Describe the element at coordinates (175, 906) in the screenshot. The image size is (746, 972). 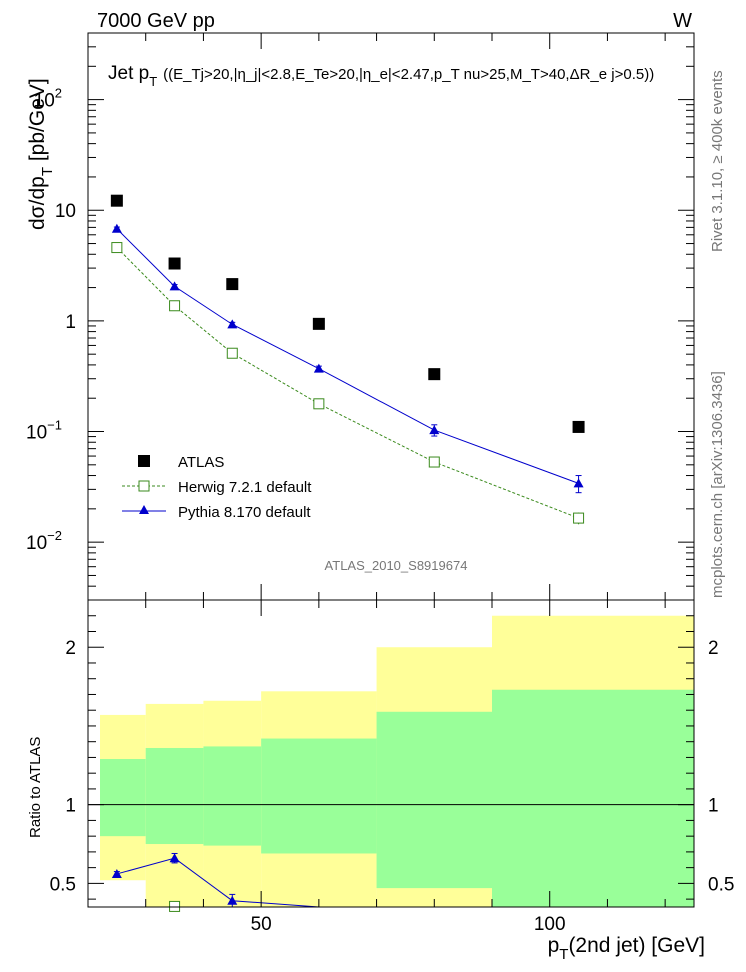
I see `ratio-herwig-point` at that location.